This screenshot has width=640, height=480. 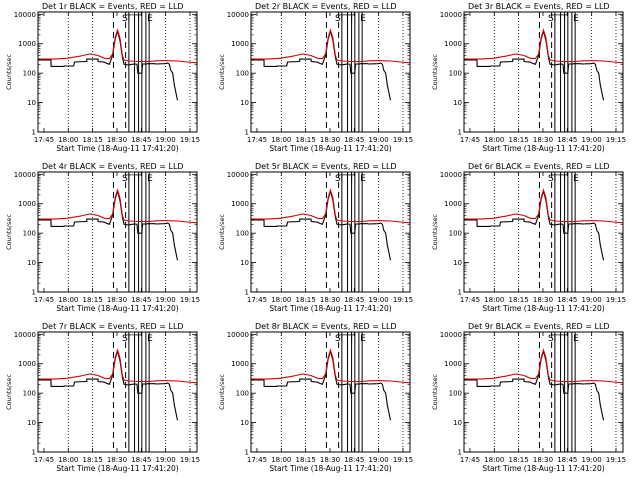 I want to click on y-tick-label: 1000, so click(x=27, y=364).